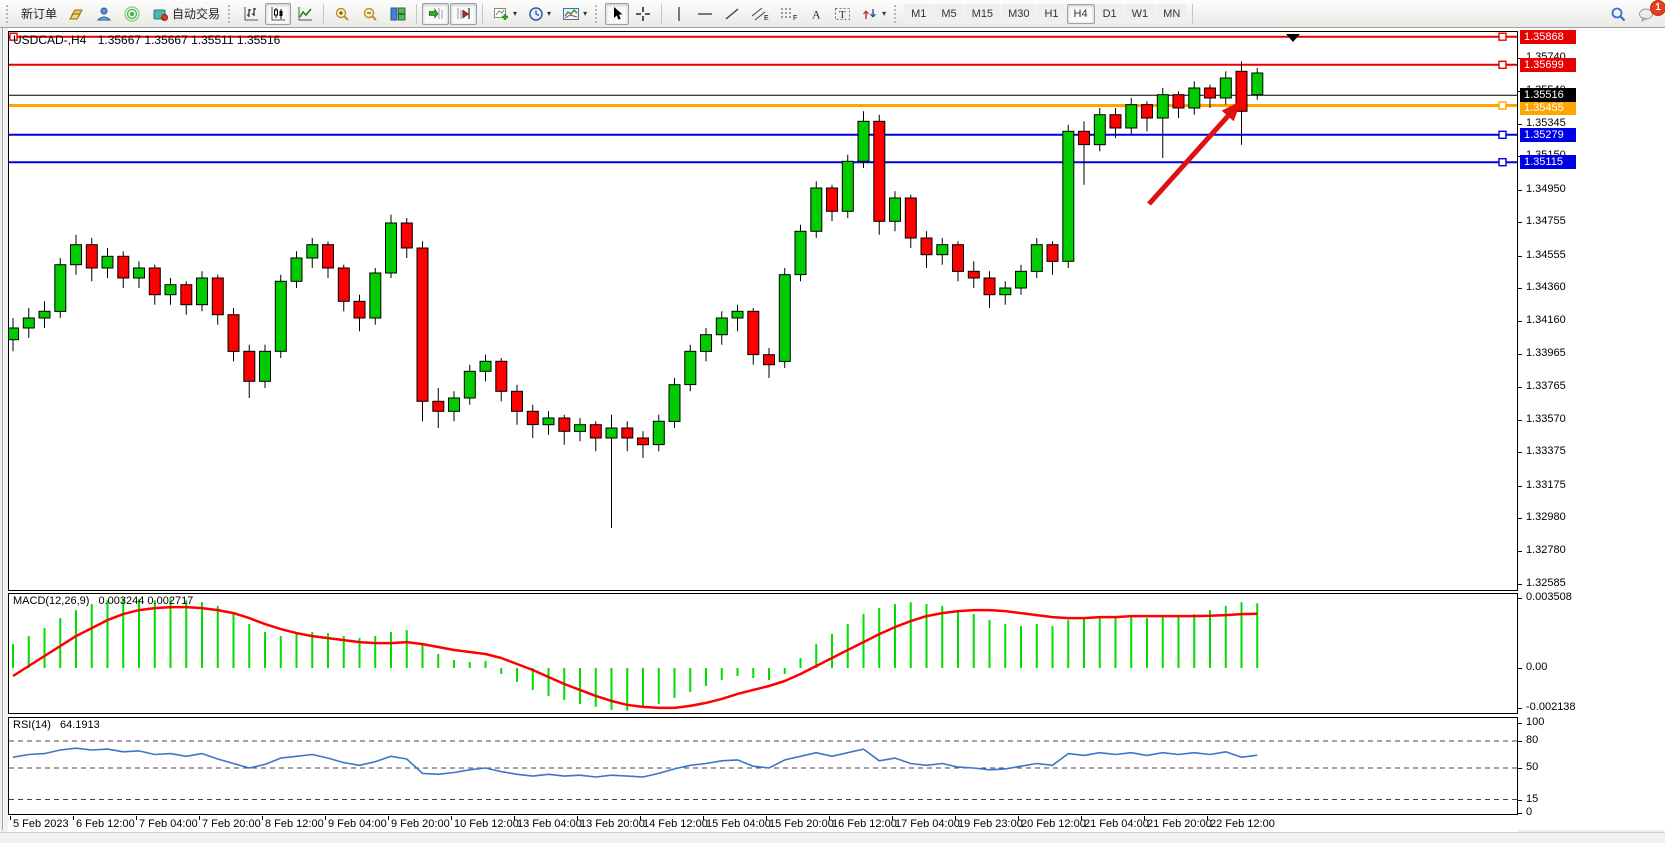 Image resolution: width=1665 pixels, height=843 pixels. Describe the element at coordinates (50, 40) in the screenshot. I see `chart-symbol-period: USDCAD-,H4` at that location.